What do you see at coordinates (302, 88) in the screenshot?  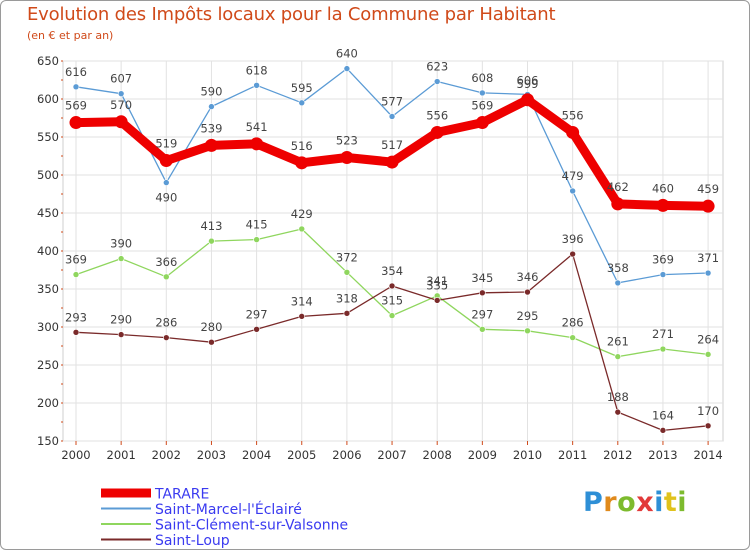 I see `data-label-saint-marcel-l-eclaire: 595` at bounding box center [302, 88].